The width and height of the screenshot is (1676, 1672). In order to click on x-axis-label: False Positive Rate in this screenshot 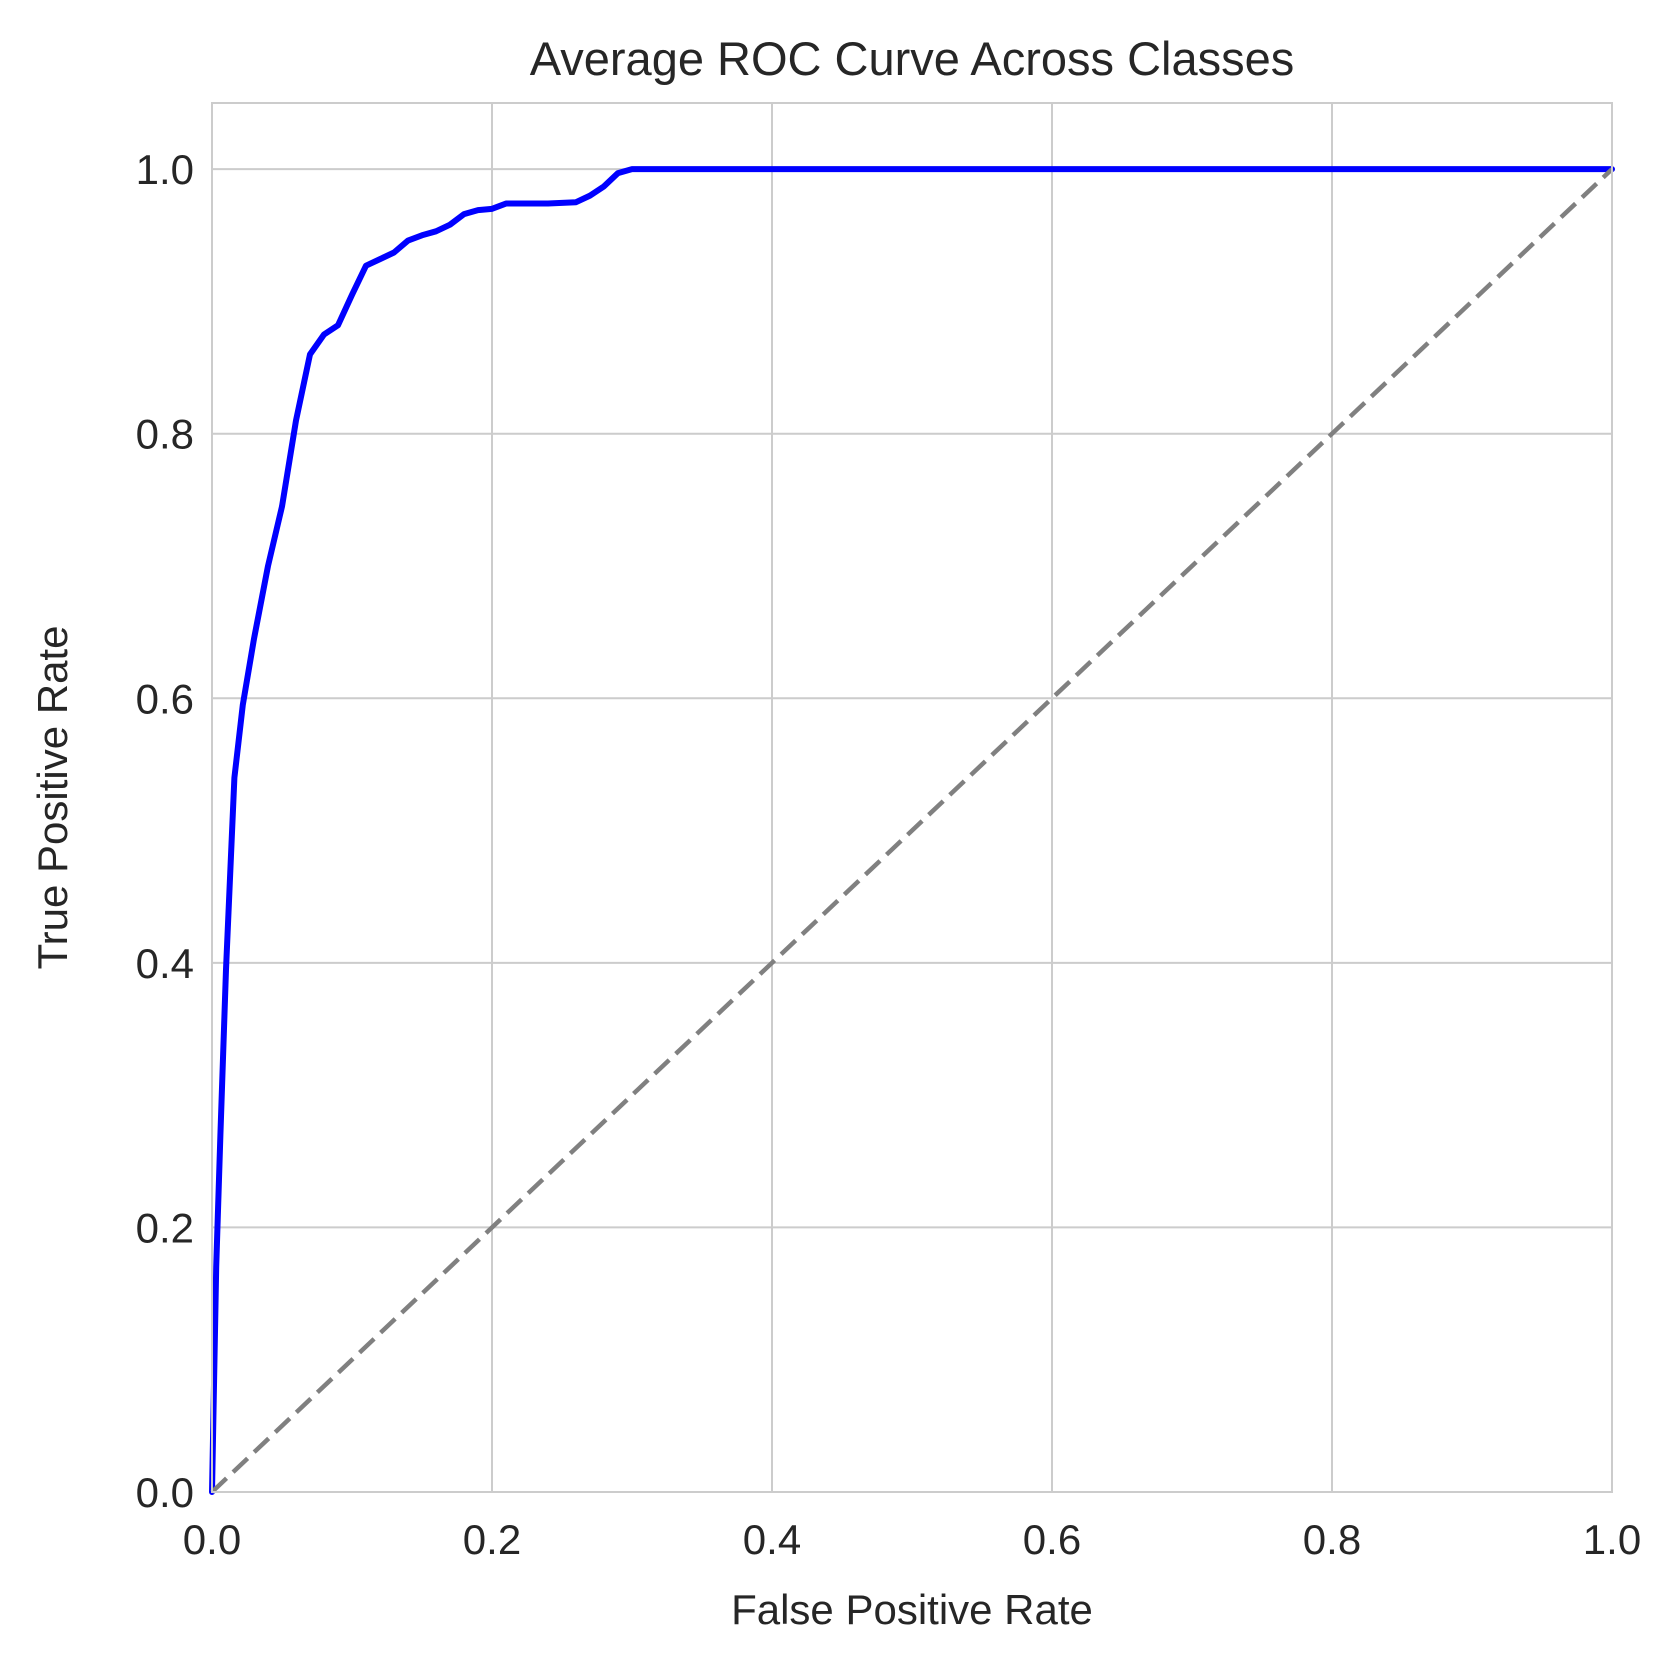, I will do `click(912, 1609)`.